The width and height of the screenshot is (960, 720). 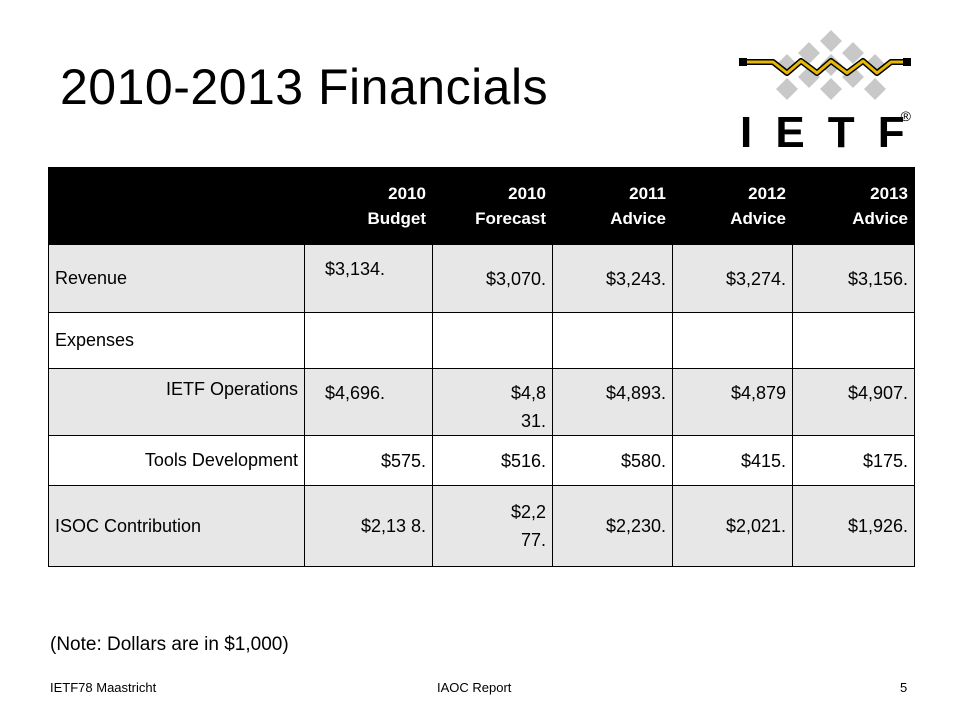 I want to click on table-cell: $2,13 8., so click(x=368, y=526).